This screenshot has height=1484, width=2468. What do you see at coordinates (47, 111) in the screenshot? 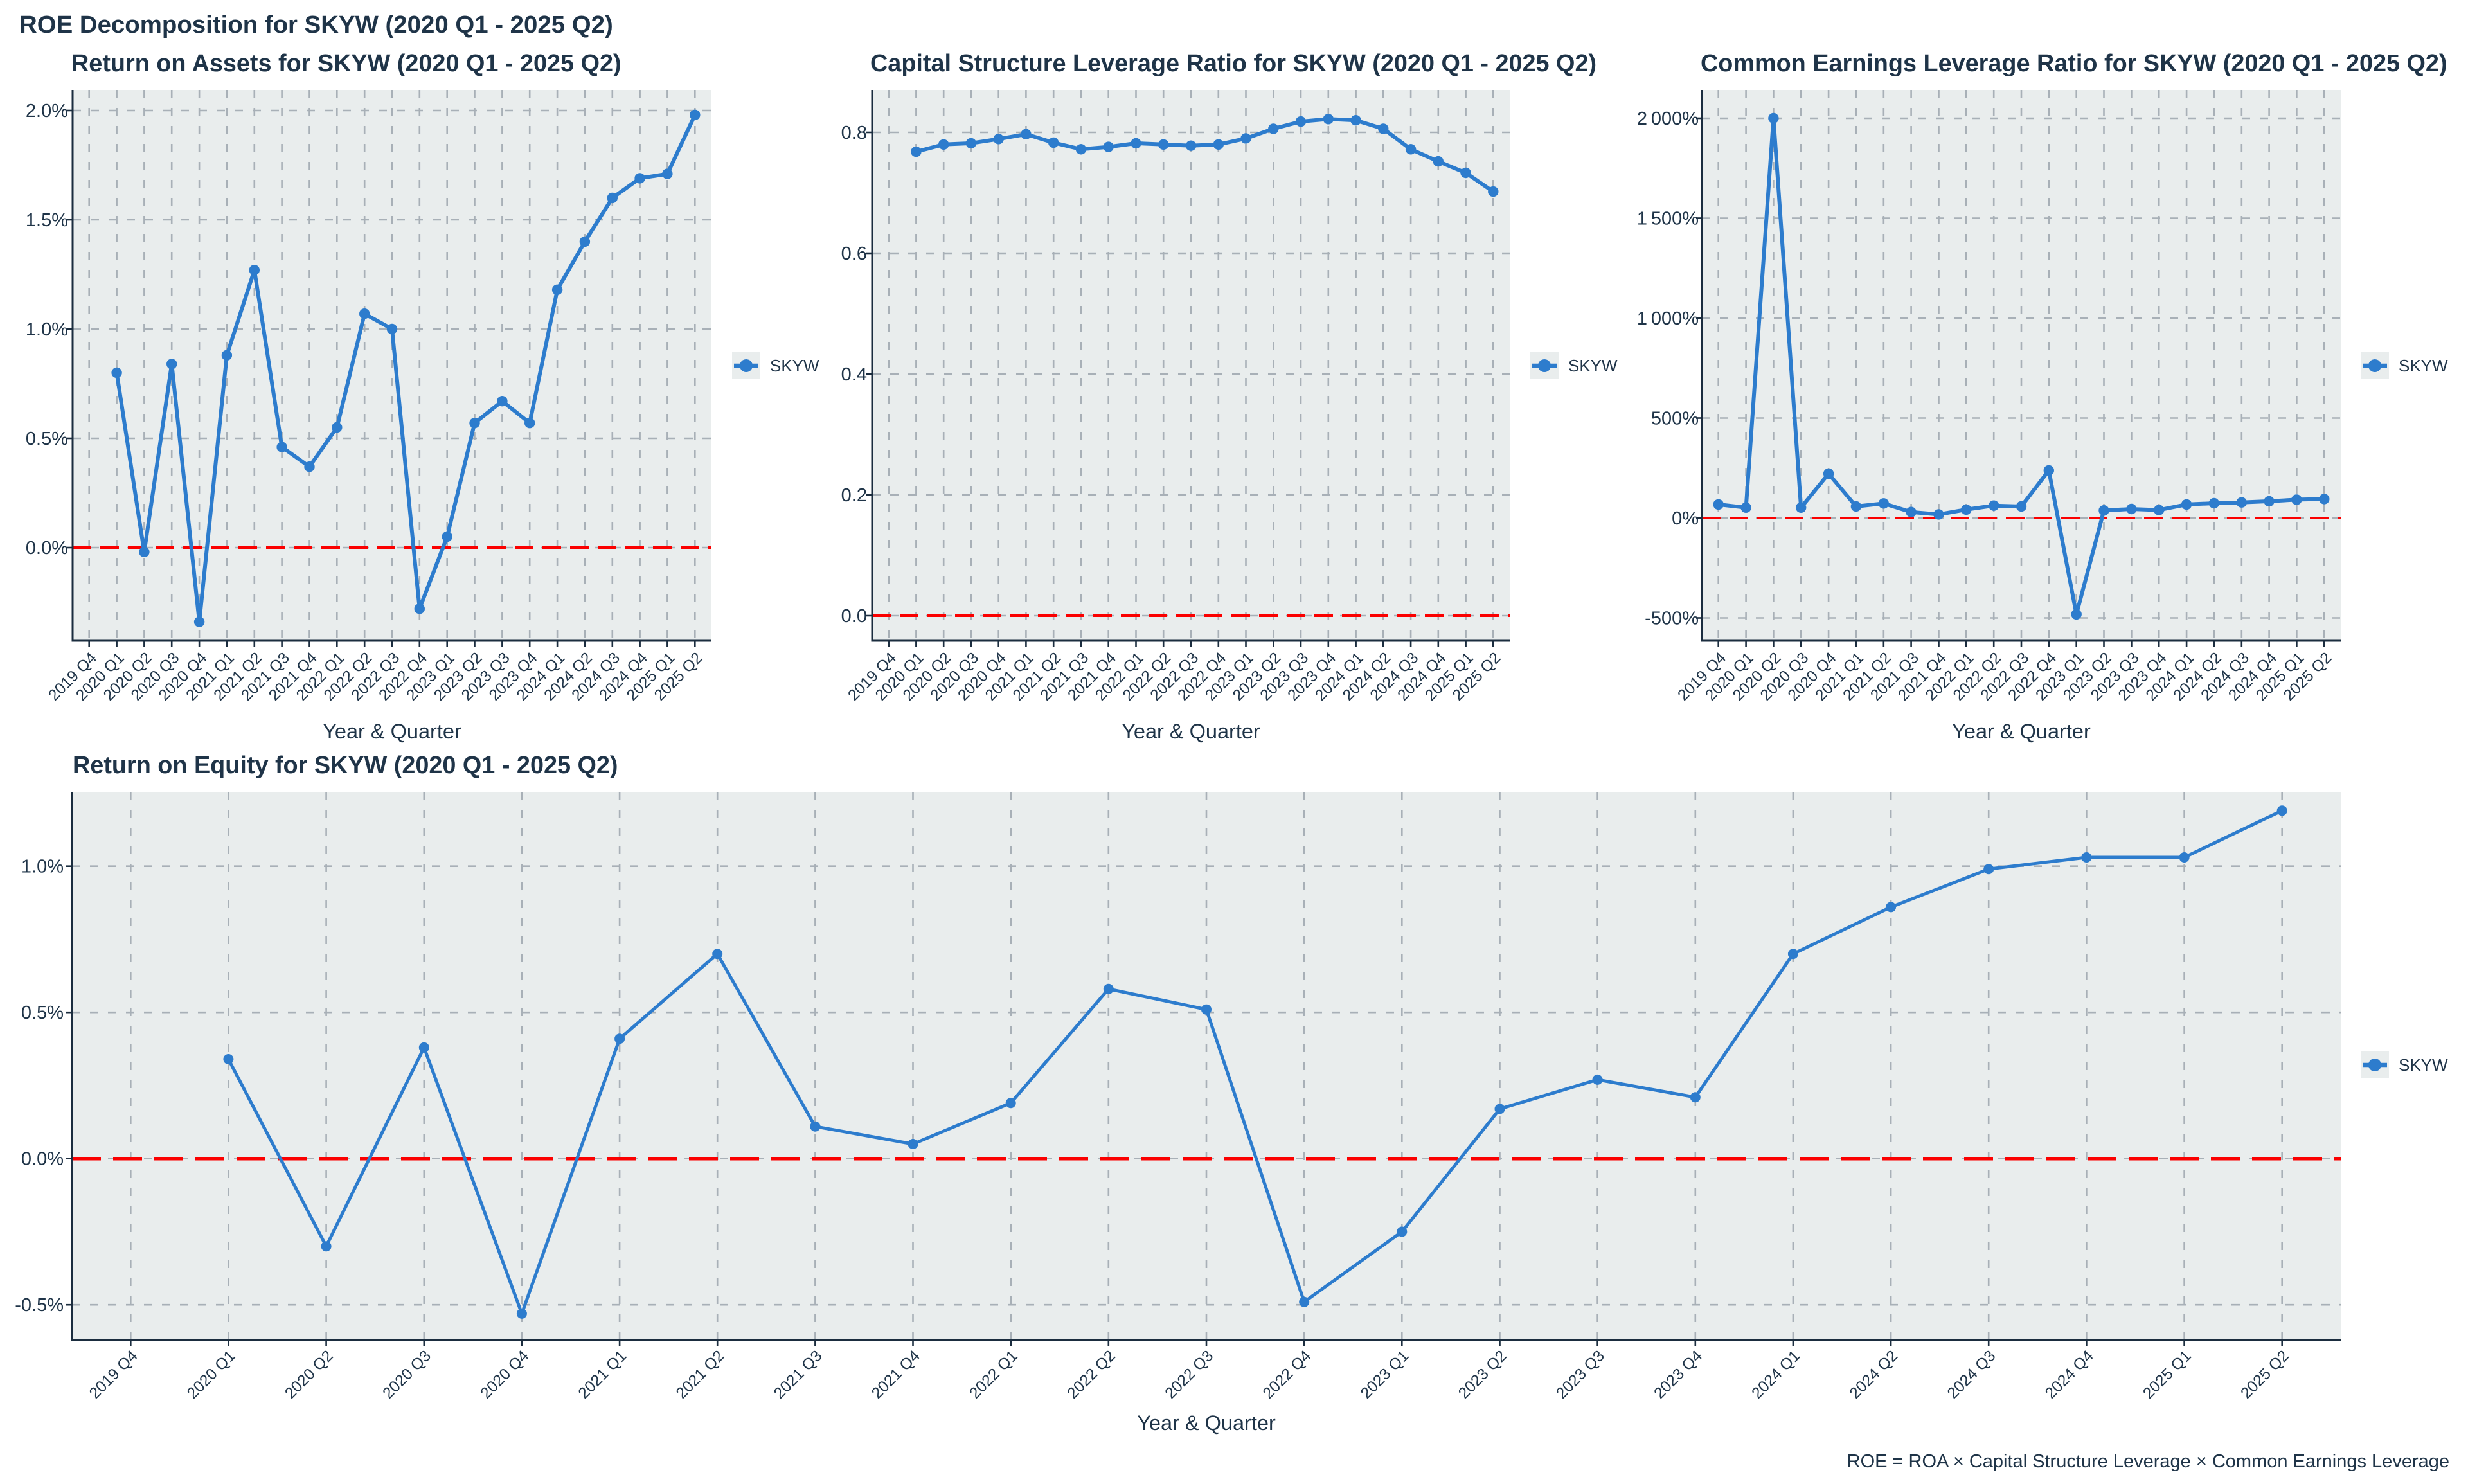
I see `svg-text: 2.0%` at bounding box center [47, 111].